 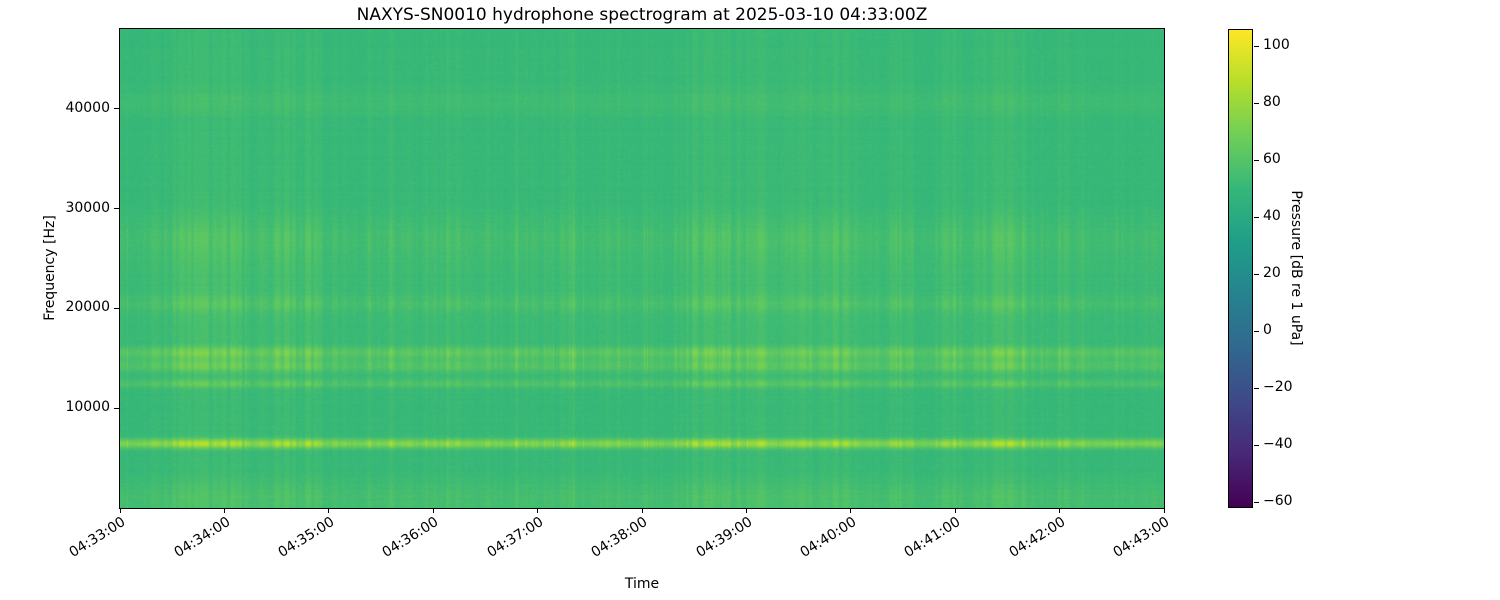 I want to click on y-tick-label: 10000, so click(x=87, y=407).